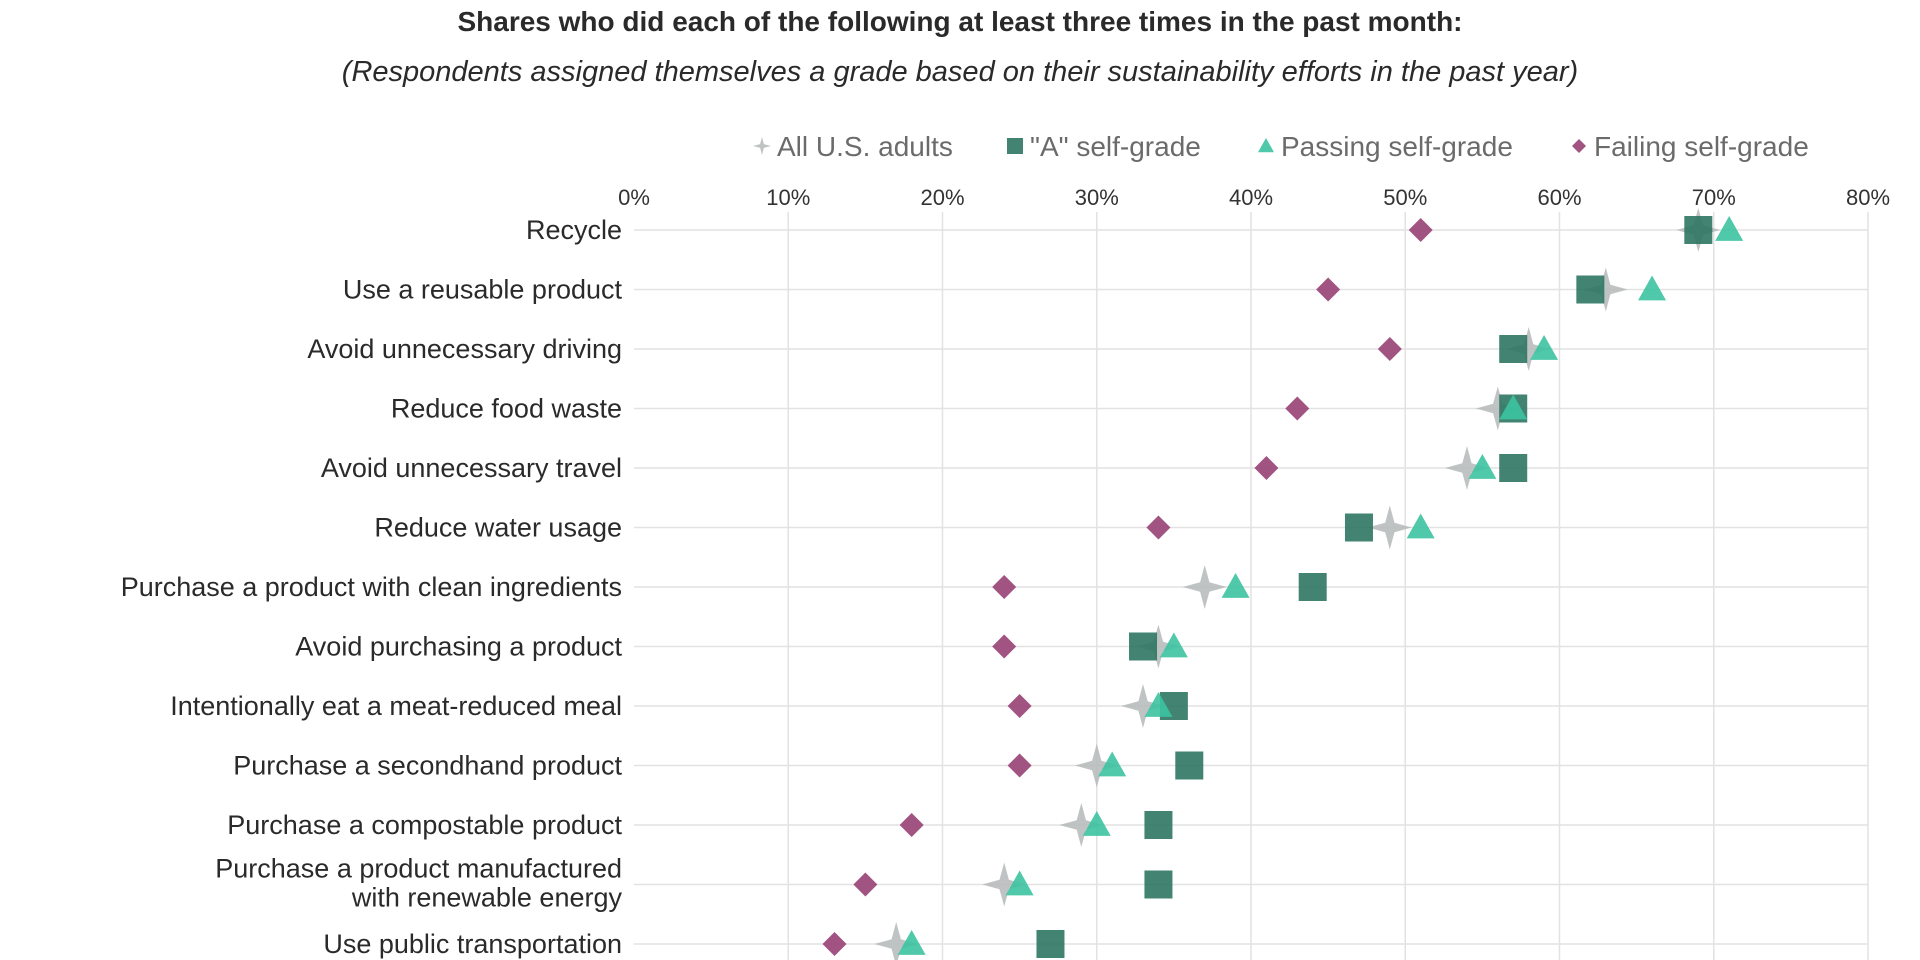  Describe the element at coordinates (458, 647) in the screenshot. I see `category-label: Avoid purchasing a product` at that location.